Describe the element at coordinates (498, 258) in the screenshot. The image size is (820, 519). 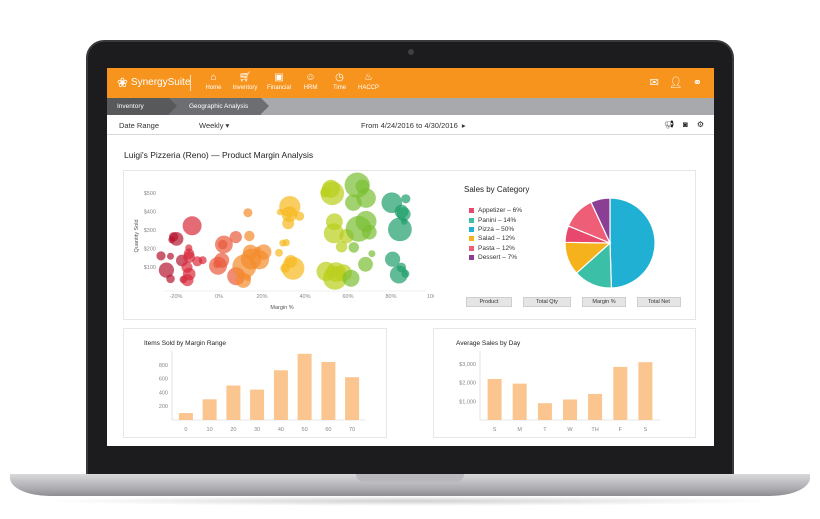
I see `legend-label: Dessert – 7%` at that location.